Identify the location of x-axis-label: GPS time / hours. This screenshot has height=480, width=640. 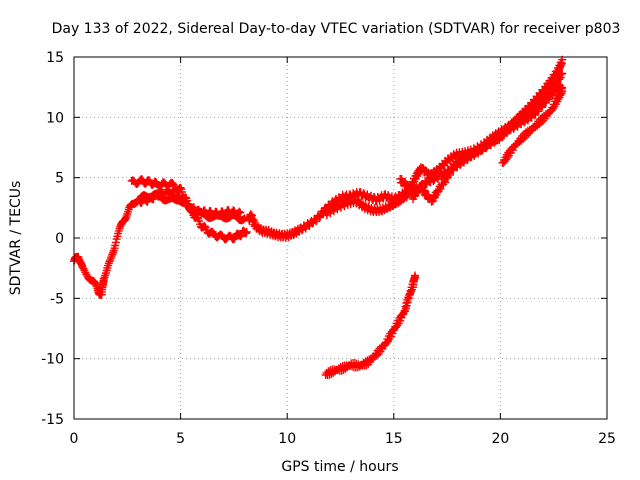
(339, 467).